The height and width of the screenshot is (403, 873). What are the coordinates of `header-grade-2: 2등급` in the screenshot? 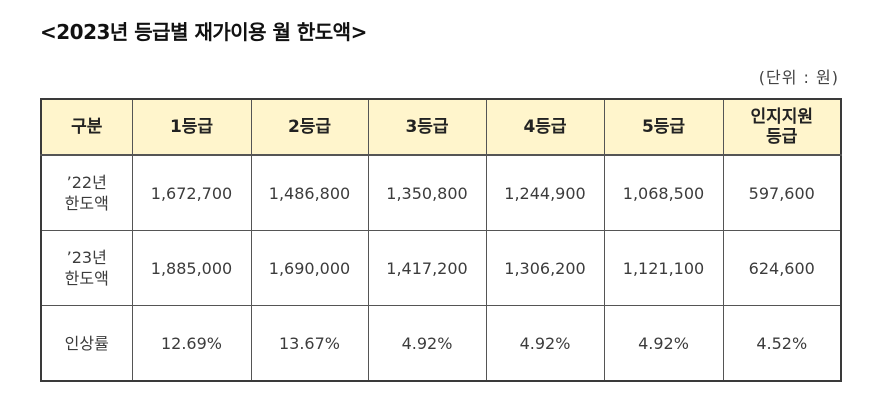 It's located at (309, 127).